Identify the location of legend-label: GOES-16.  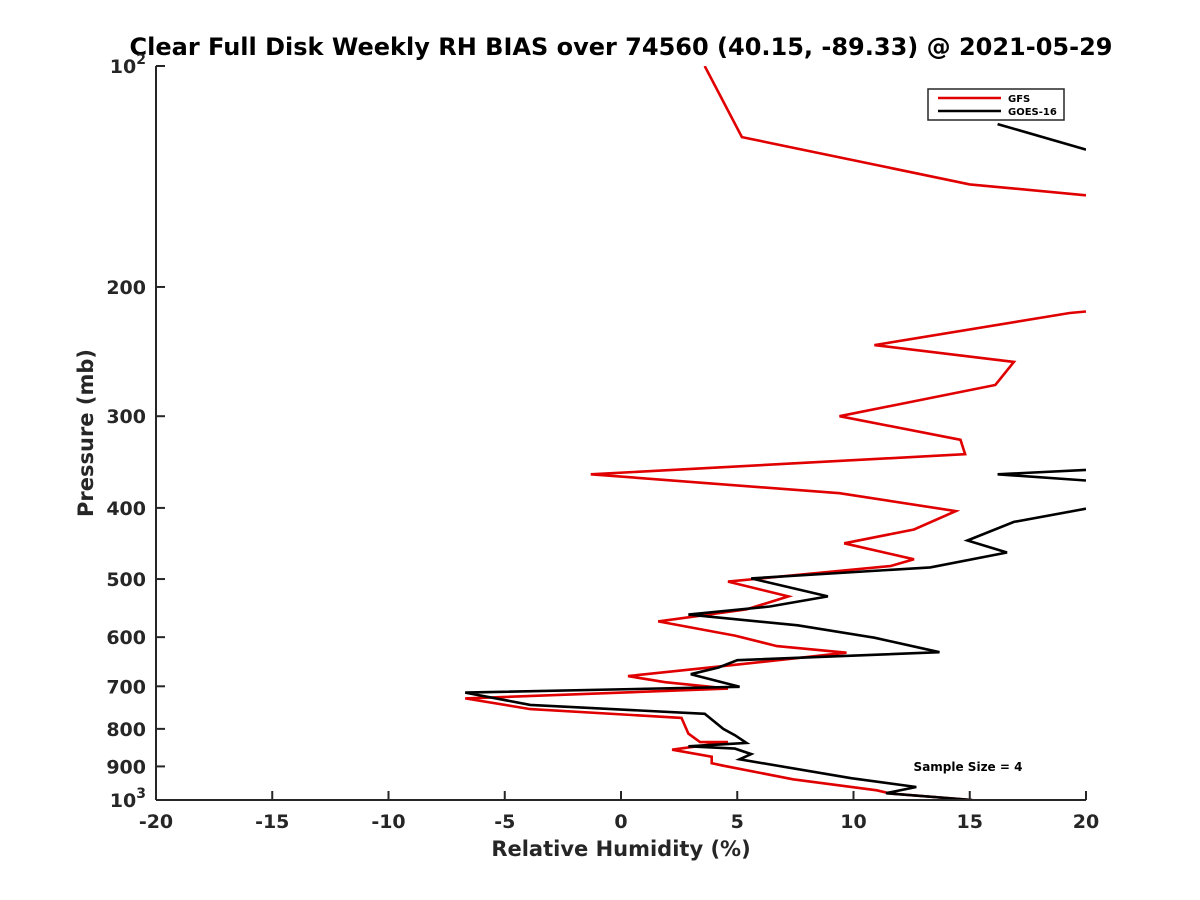
(1032, 112).